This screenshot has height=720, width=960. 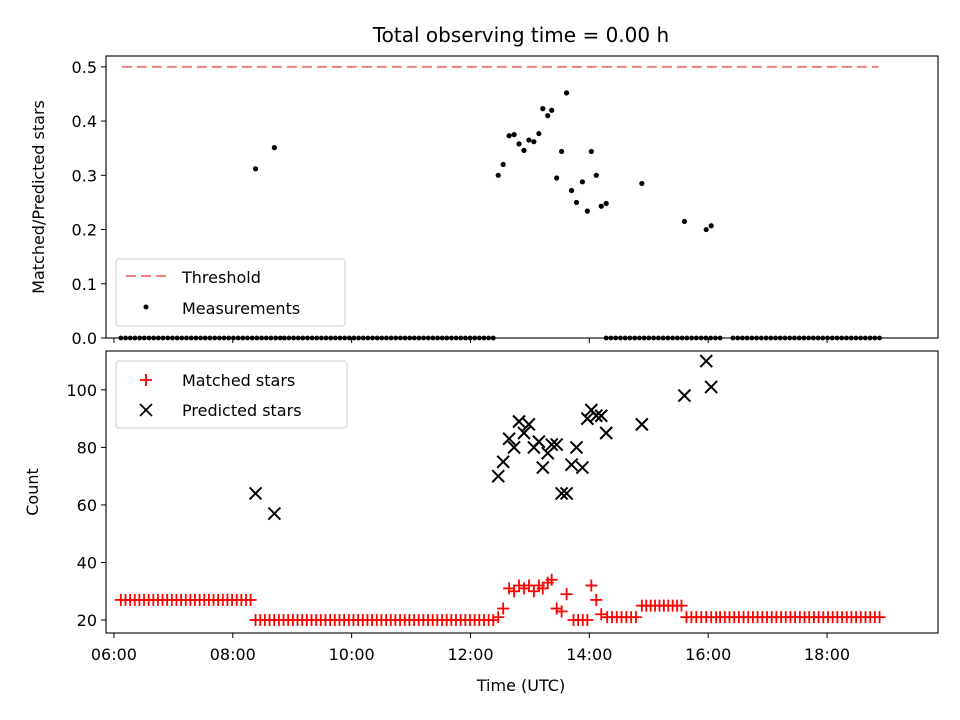 I want to click on top-y-tick-label: 0.0, so click(x=84, y=338).